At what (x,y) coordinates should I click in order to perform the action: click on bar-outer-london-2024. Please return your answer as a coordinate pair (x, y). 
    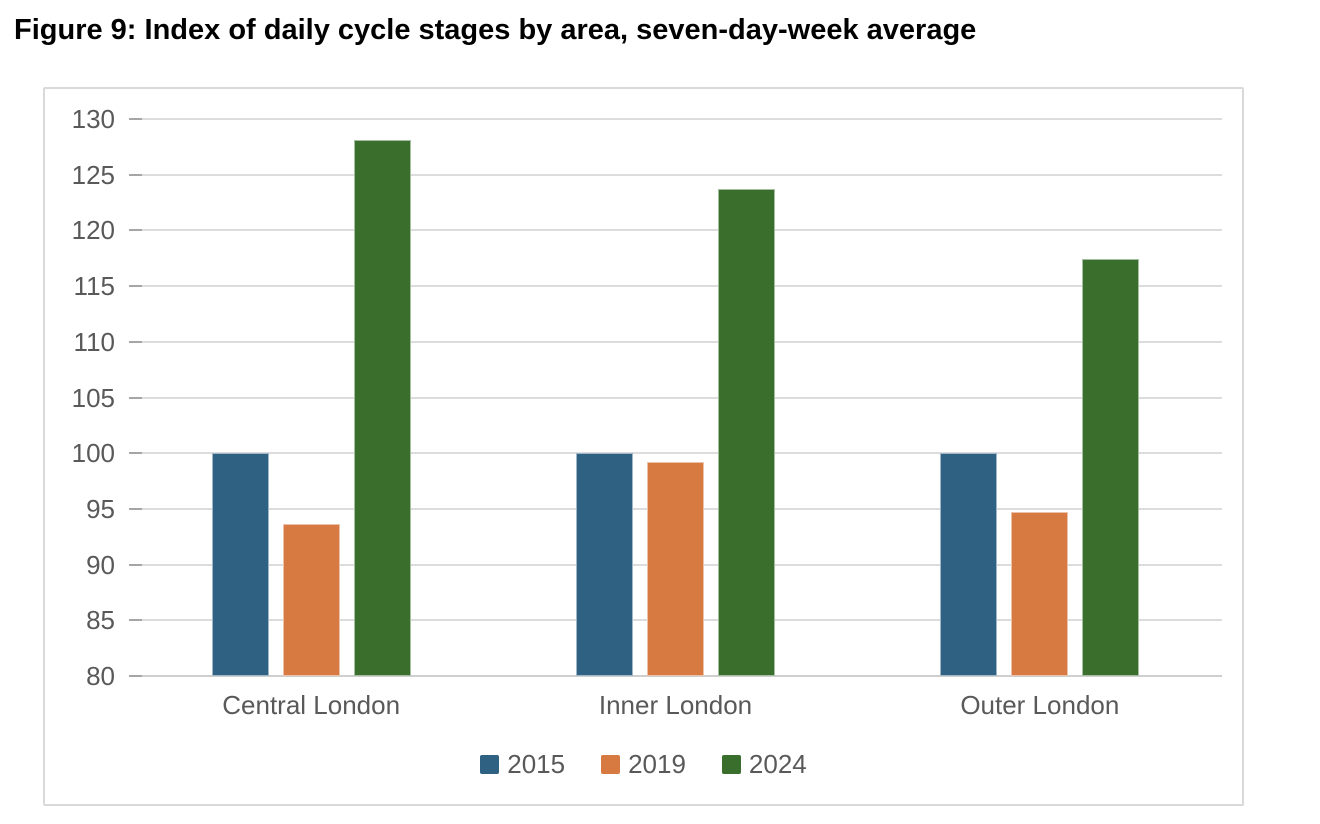
    Looking at the image, I should click on (1111, 467).